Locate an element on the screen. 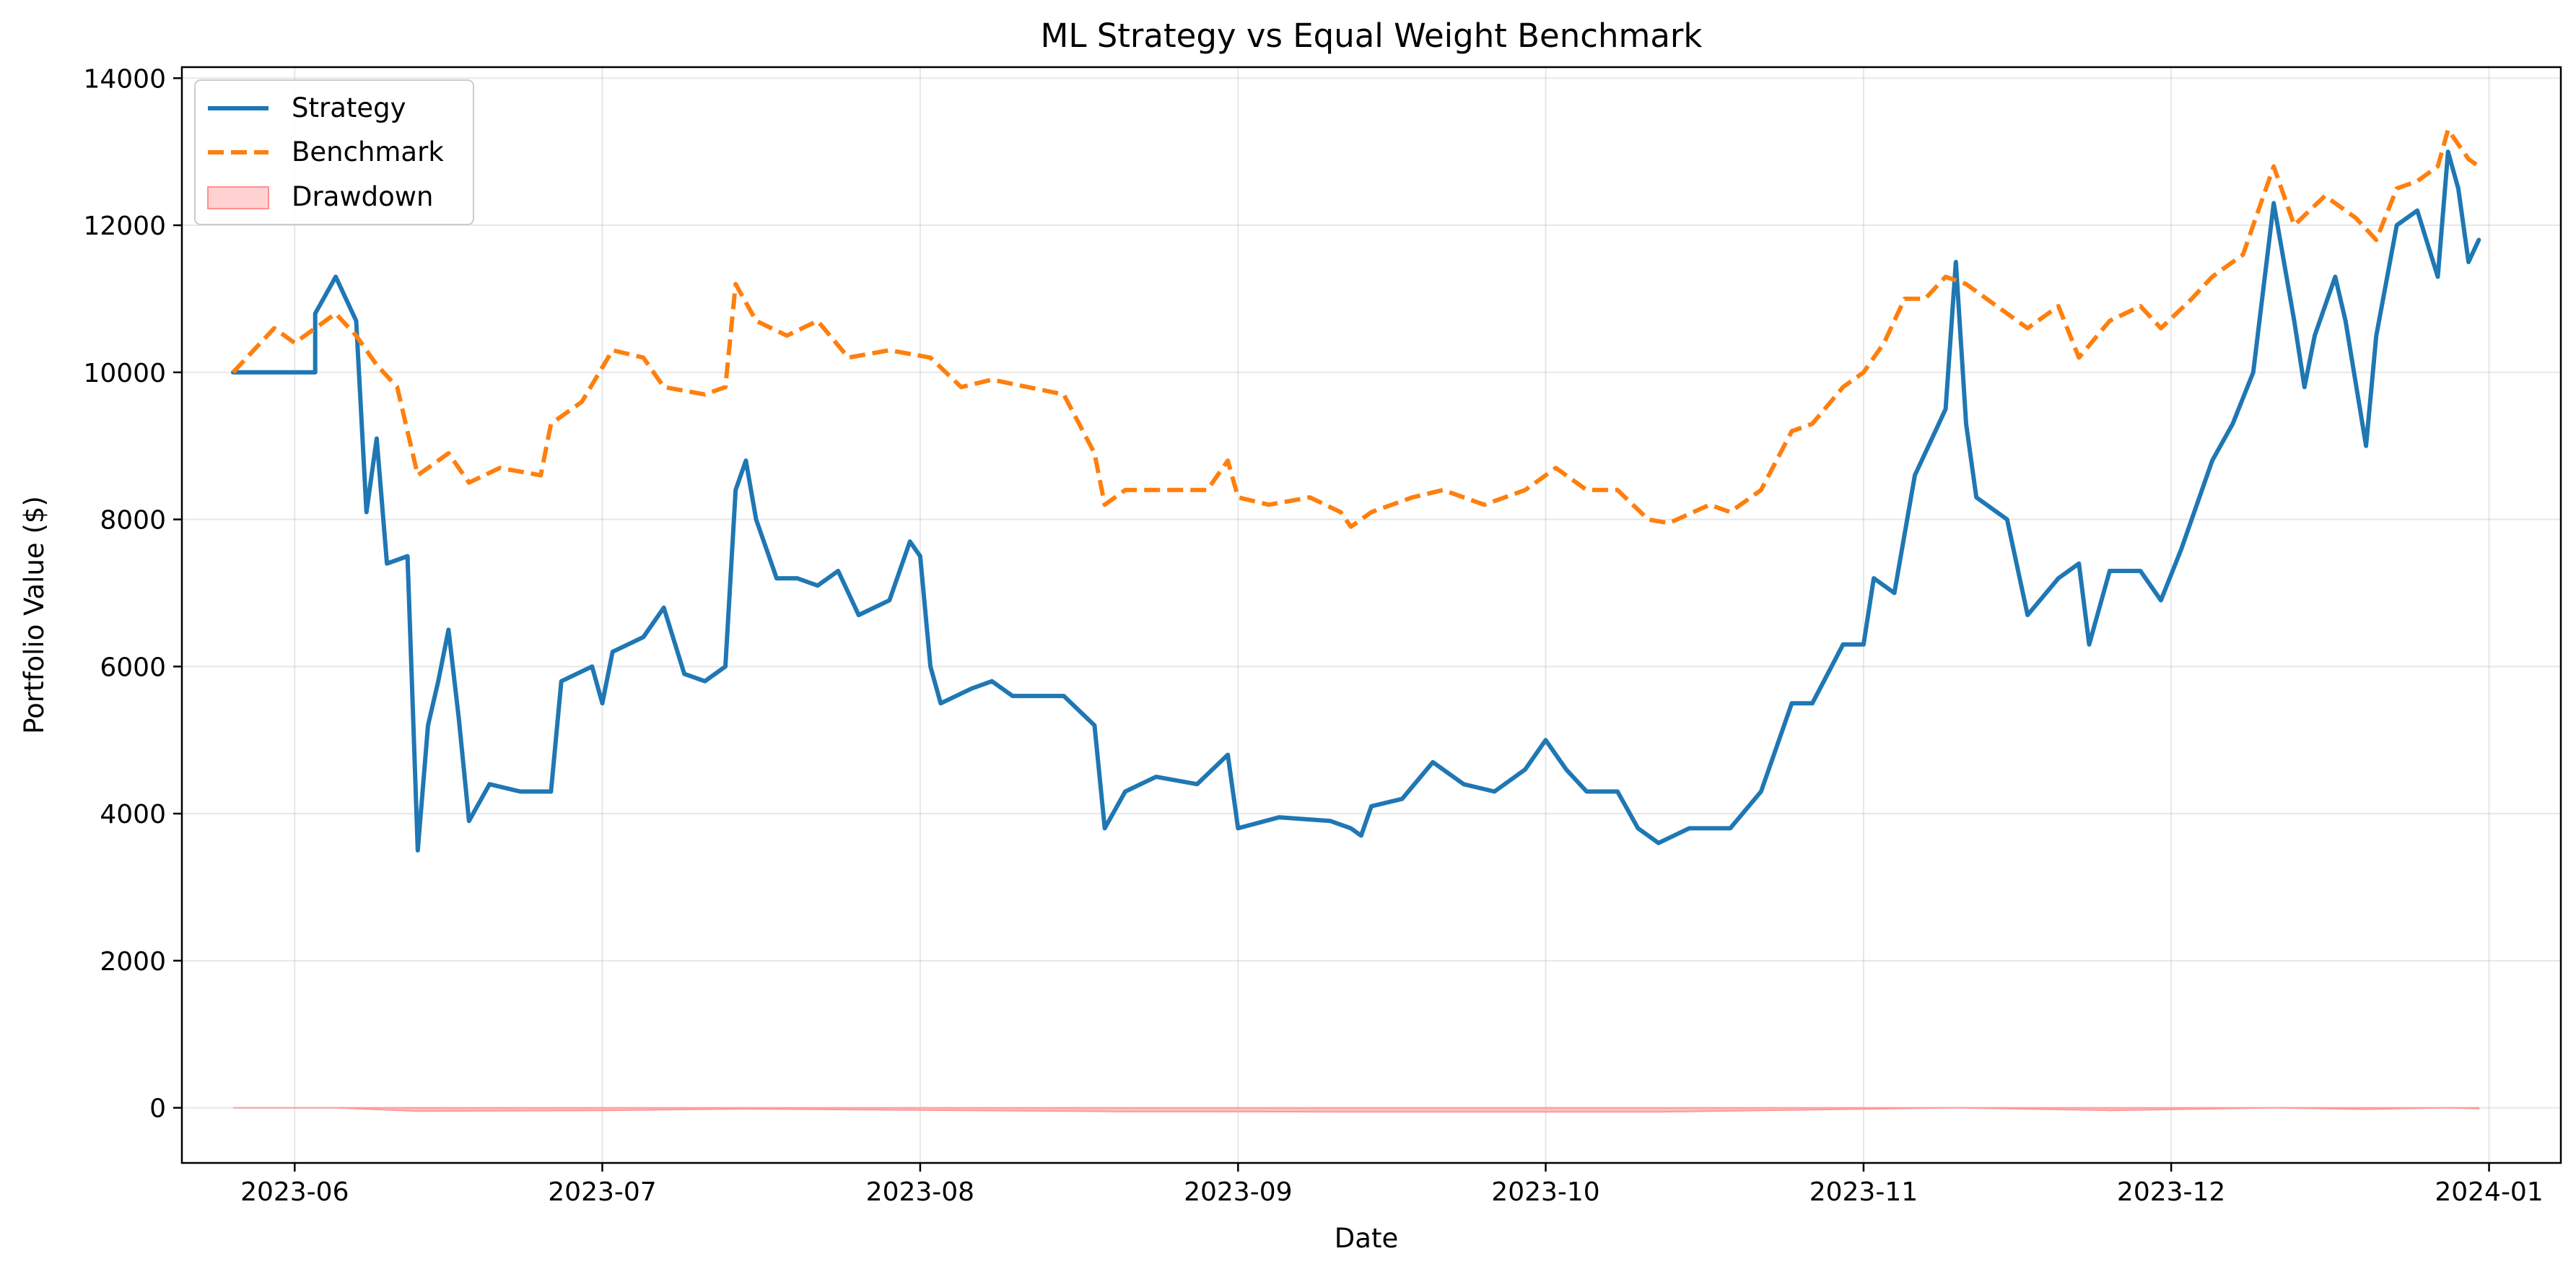 The image size is (2576, 1277). x-tick-label: 2023-06 is located at coordinates (294, 1192).